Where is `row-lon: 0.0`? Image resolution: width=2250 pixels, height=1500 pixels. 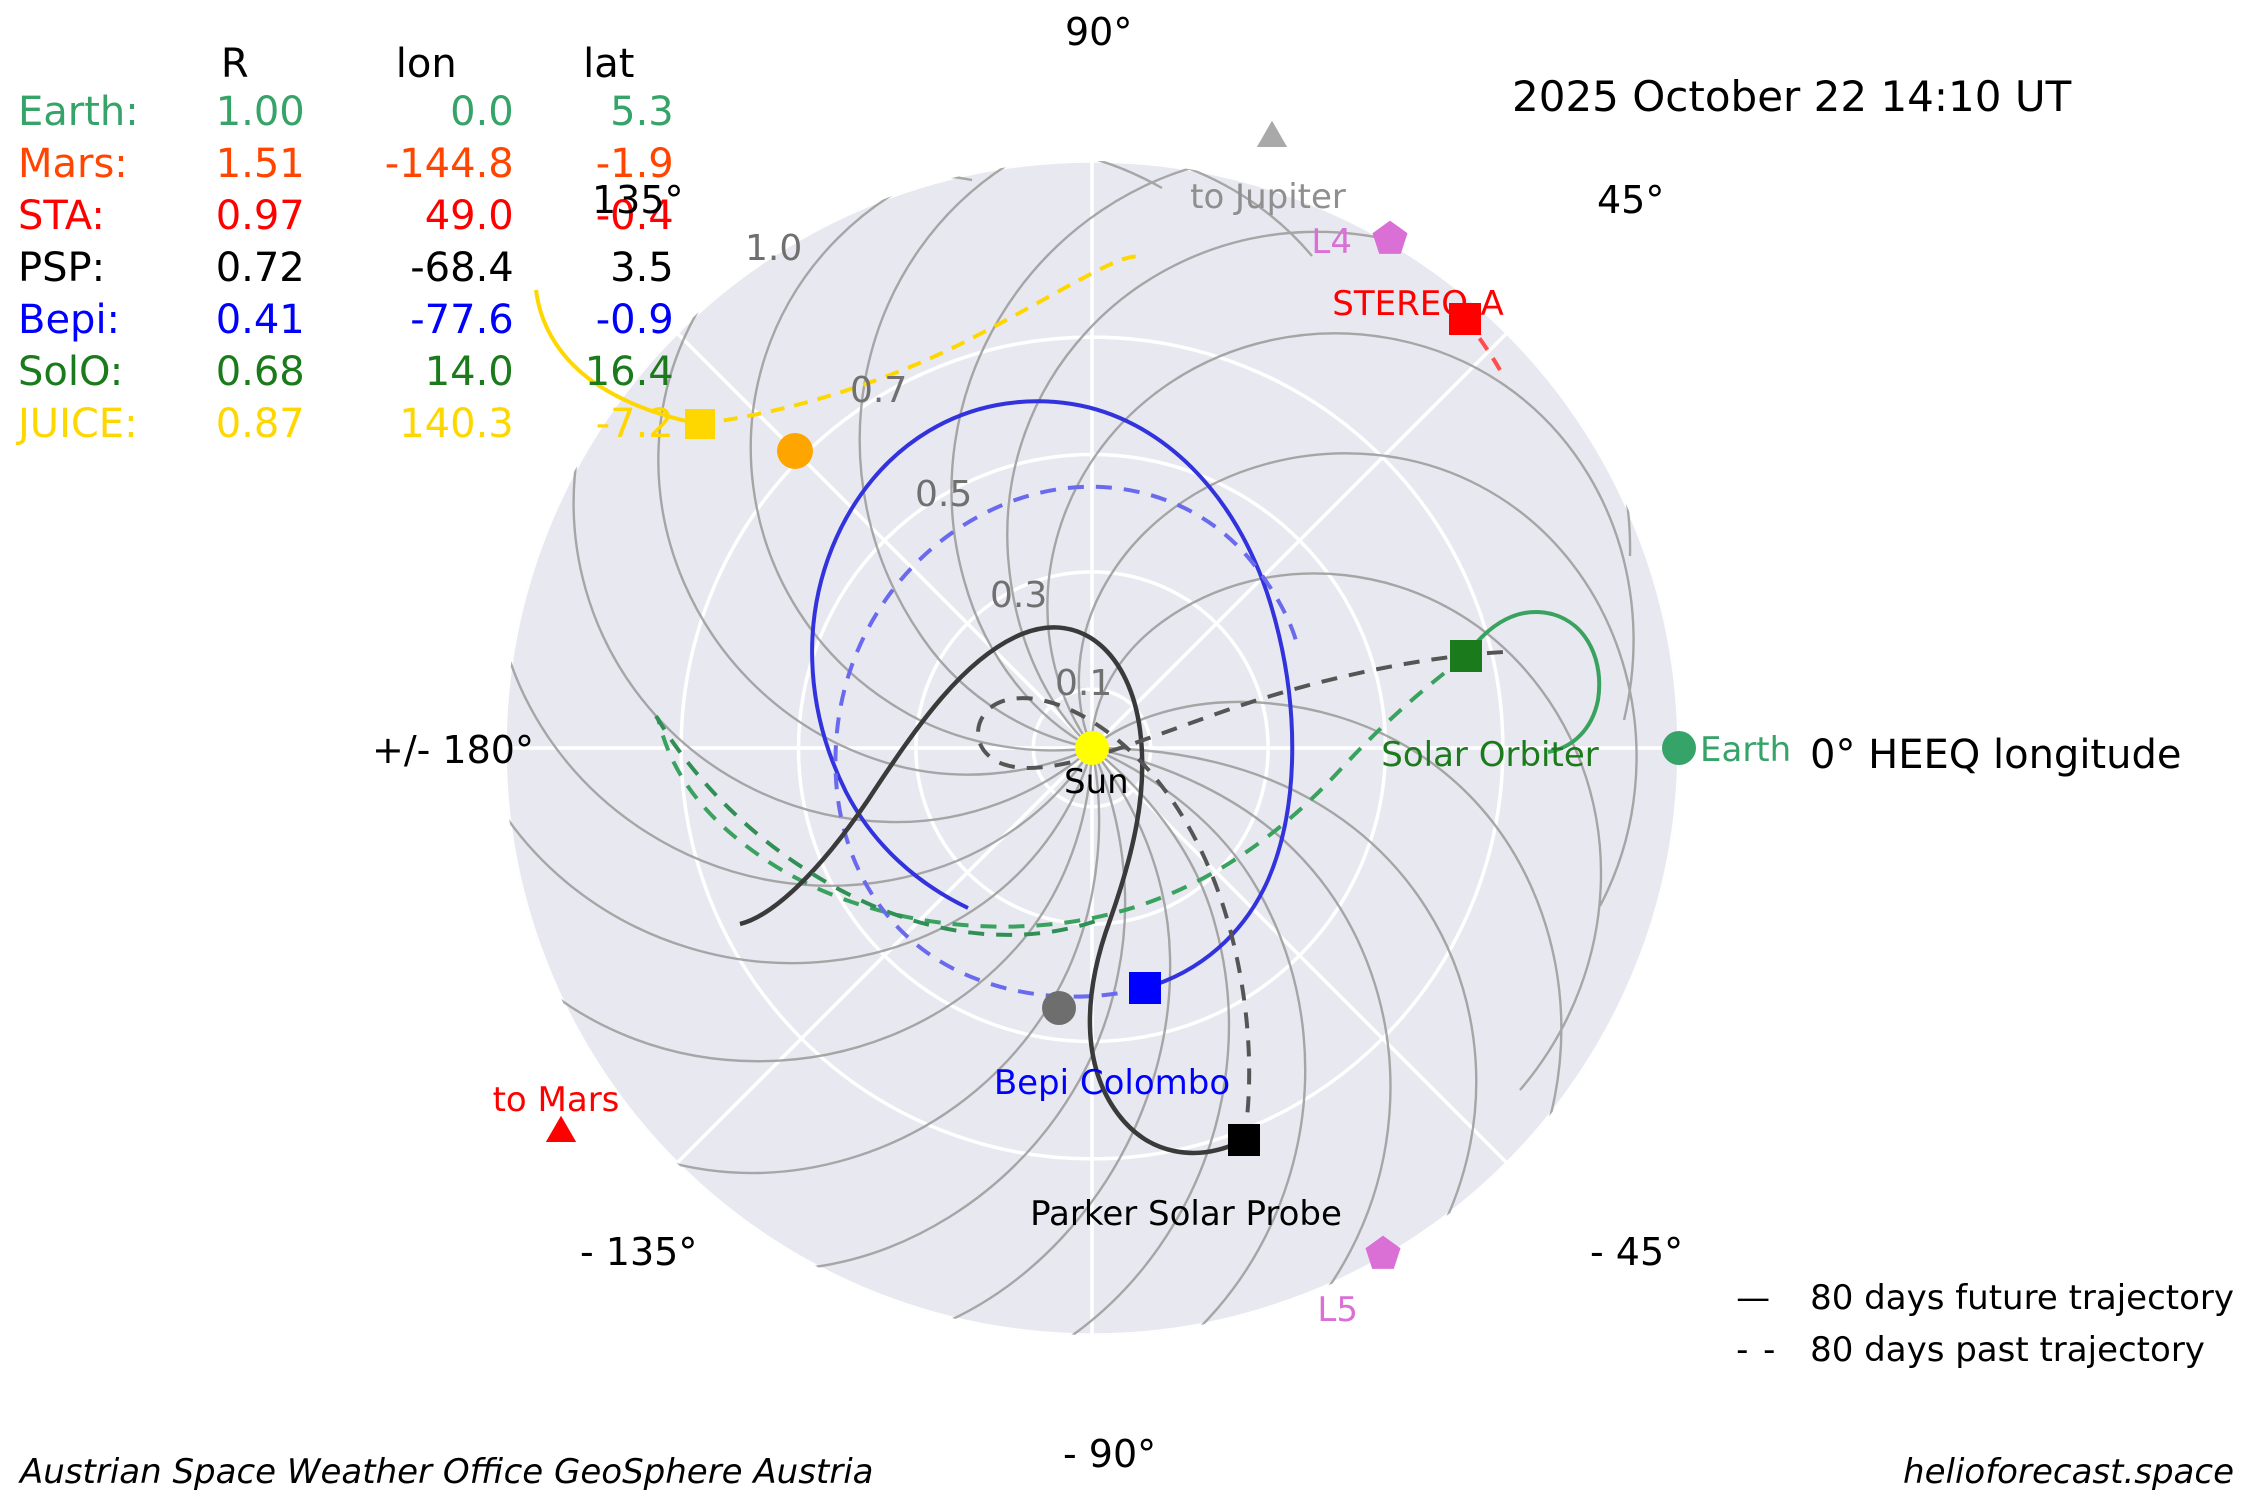 row-lon: 0.0 is located at coordinates (482, 112).